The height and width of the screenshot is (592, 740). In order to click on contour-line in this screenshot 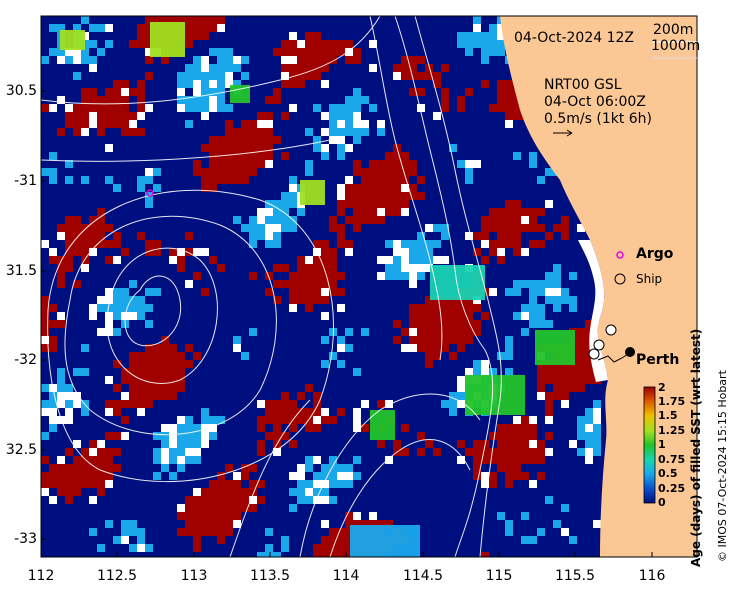, I will do `click(170, 325)`.